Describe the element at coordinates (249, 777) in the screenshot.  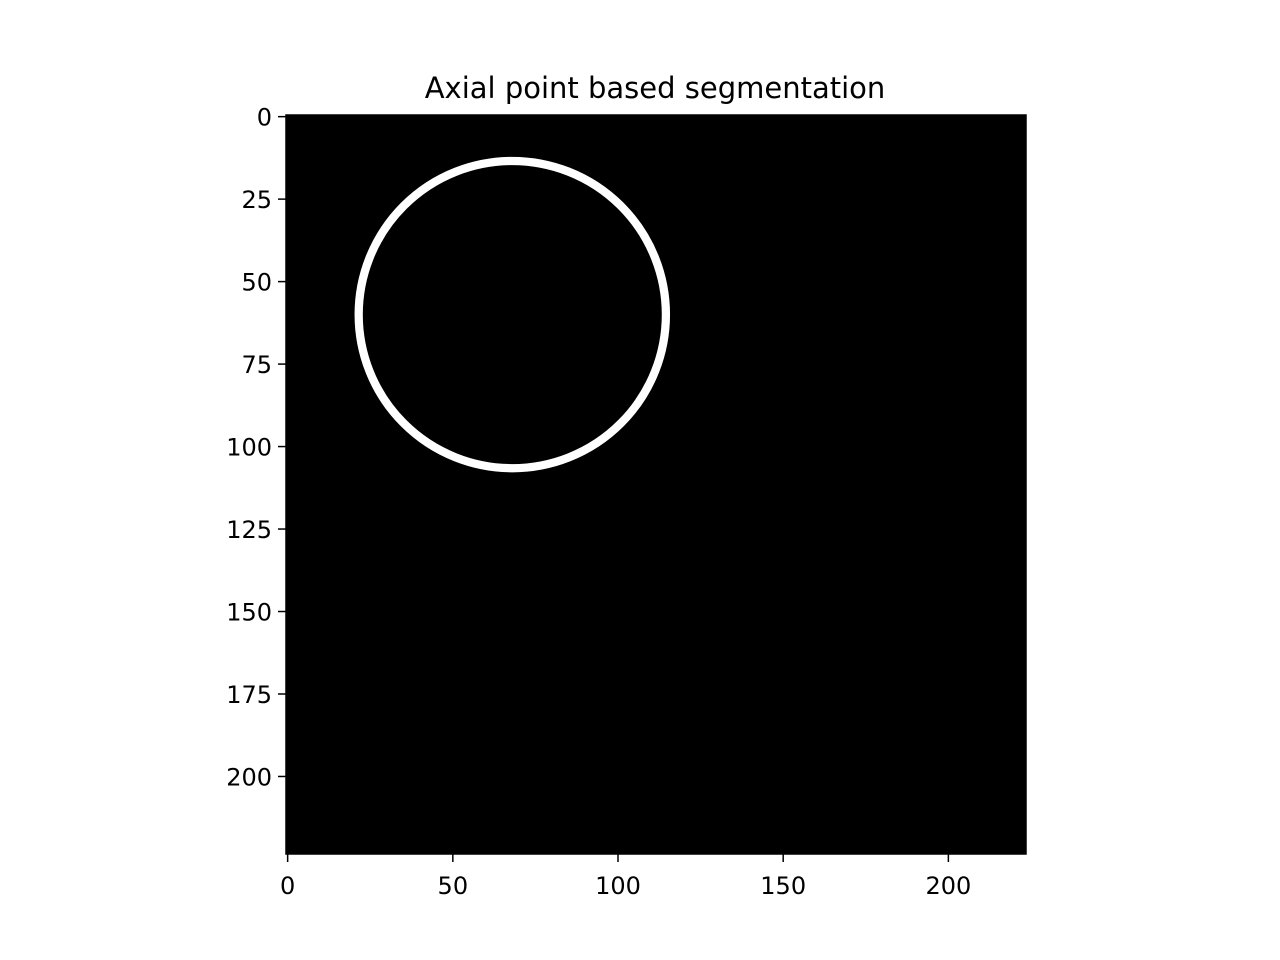
I see `y-tick-label: 200` at that location.